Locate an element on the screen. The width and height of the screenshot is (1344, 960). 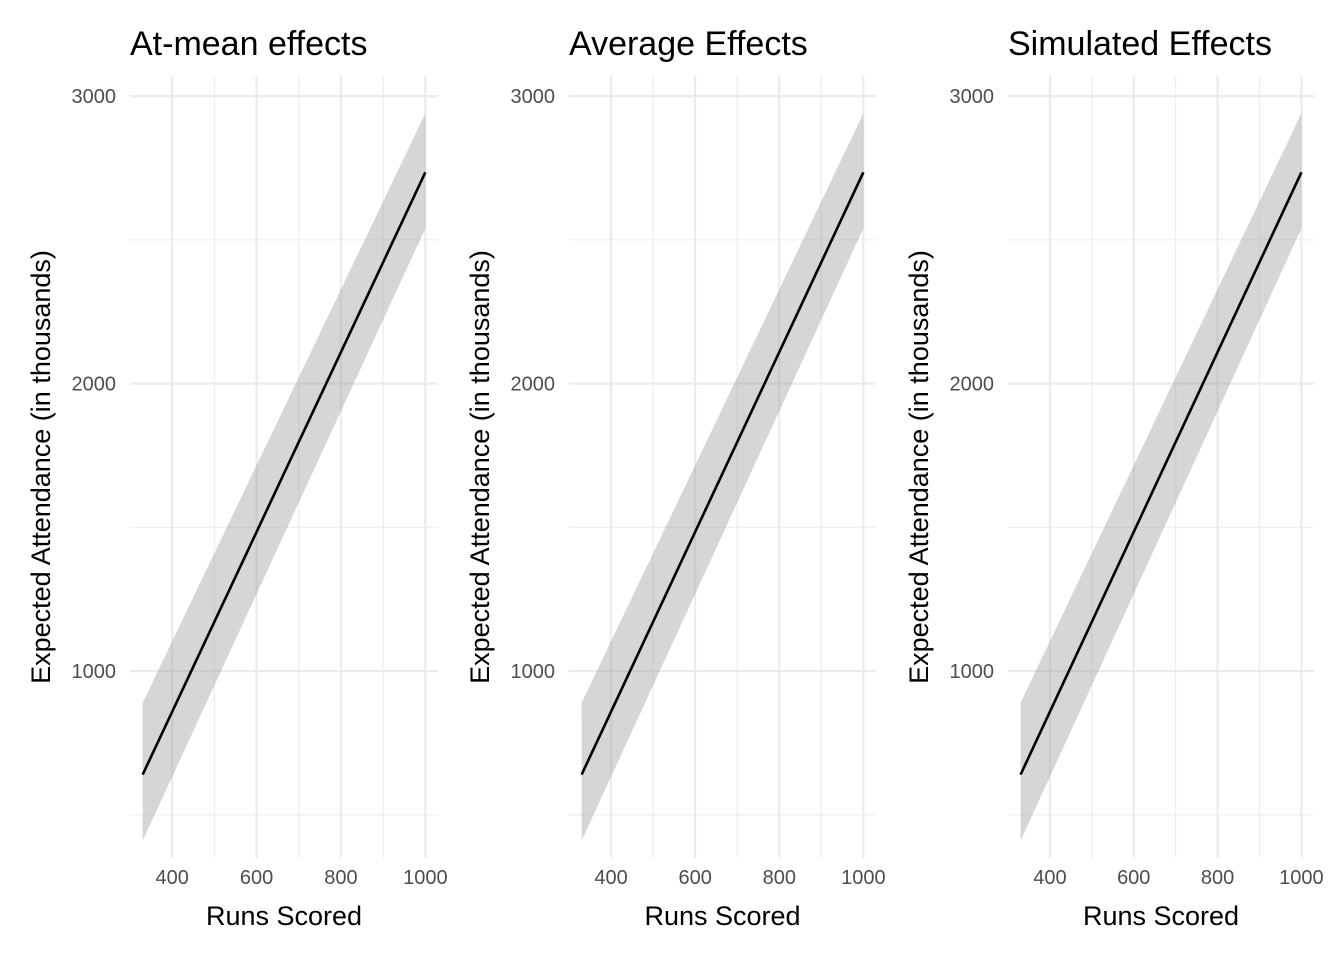
panel-title: Simulated Effects is located at coordinates (1140, 44).